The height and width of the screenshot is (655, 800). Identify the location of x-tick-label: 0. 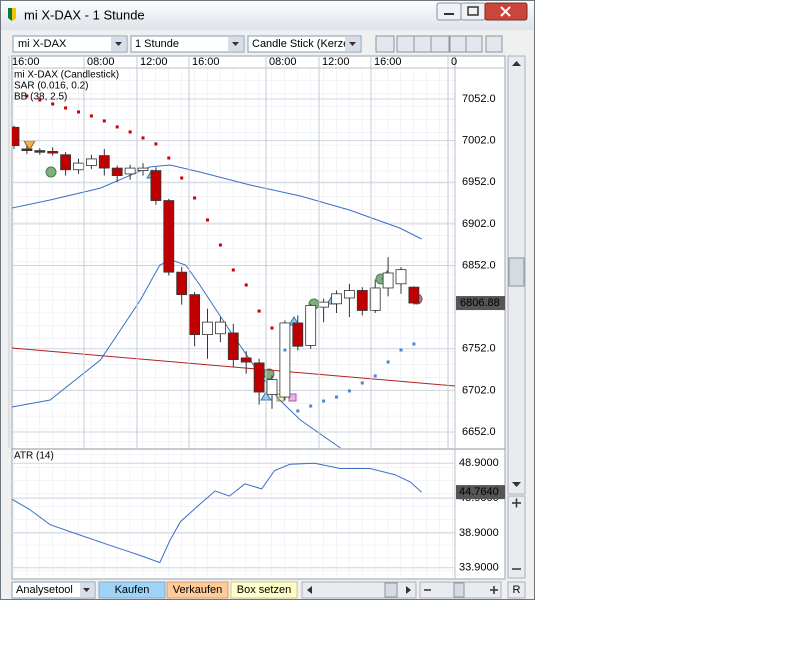
(454, 62).